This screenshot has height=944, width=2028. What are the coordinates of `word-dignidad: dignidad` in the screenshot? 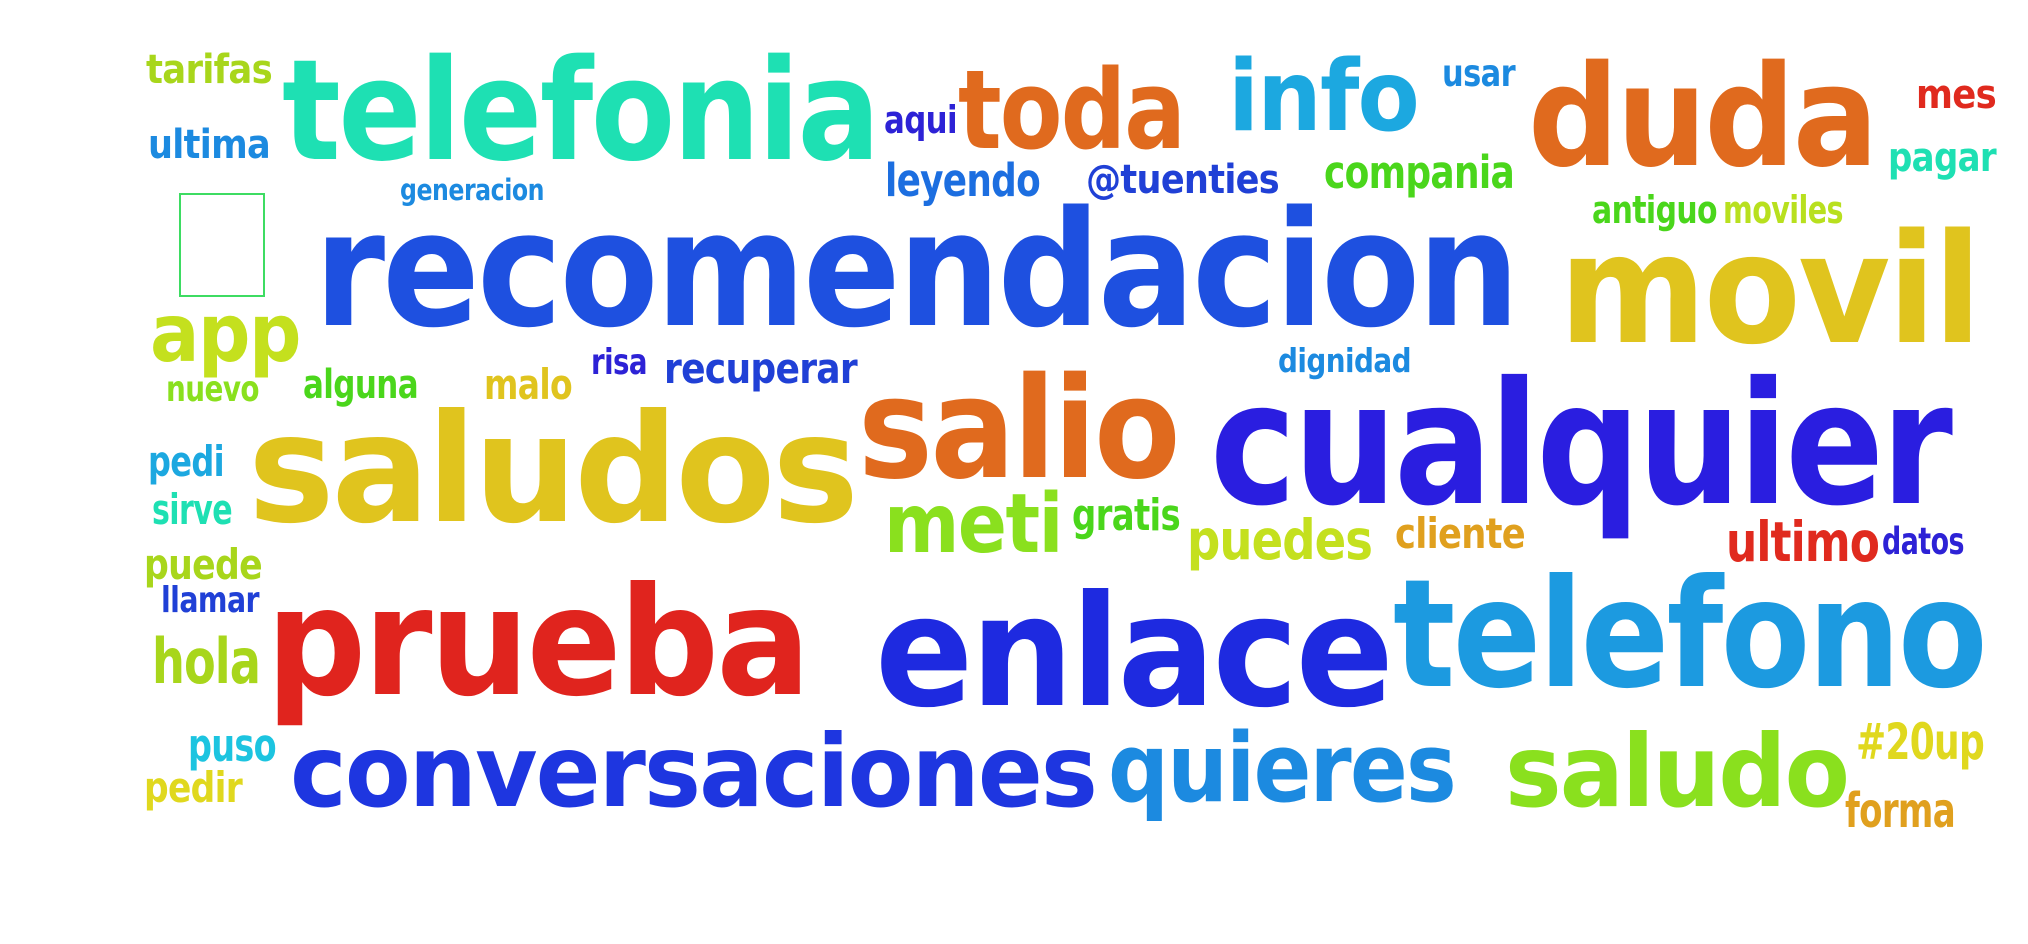 It's located at (1345, 360).